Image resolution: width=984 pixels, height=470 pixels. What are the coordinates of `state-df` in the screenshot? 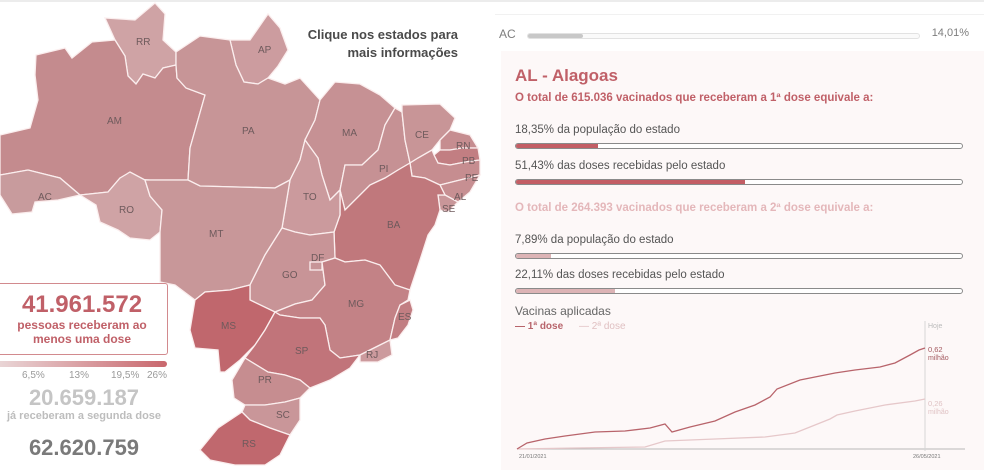 It's located at (316, 266).